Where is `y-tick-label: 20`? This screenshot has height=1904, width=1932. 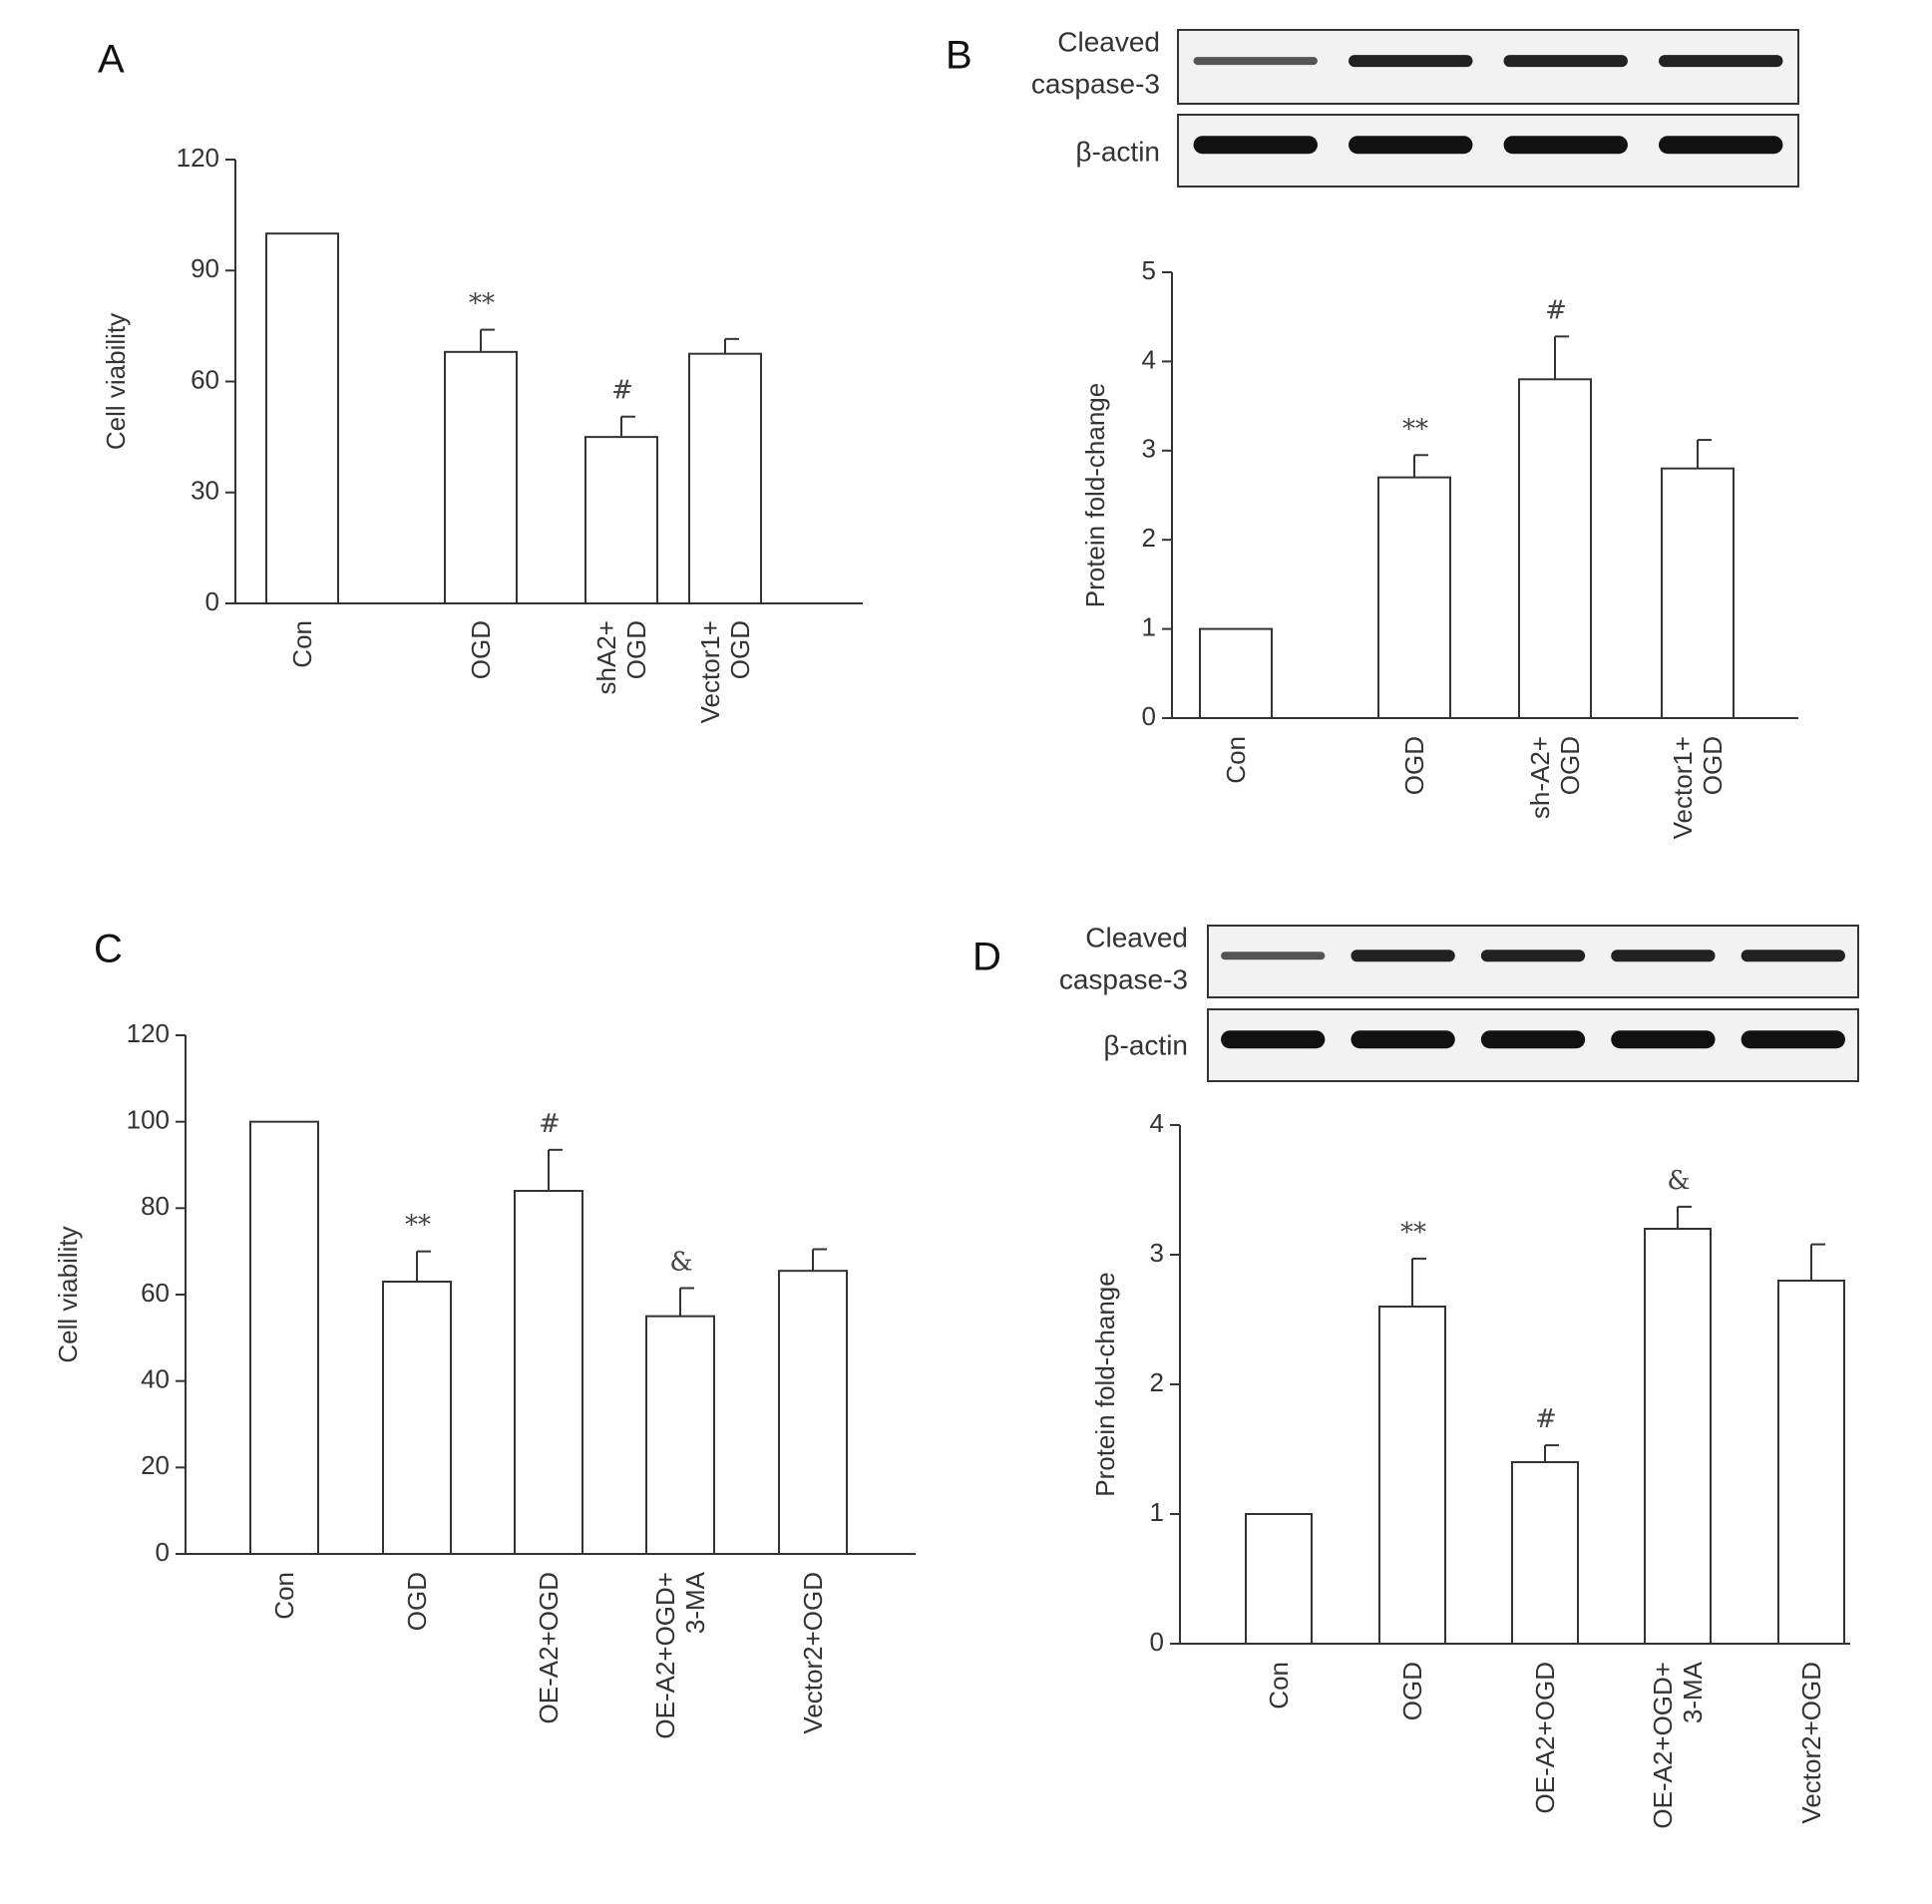 y-tick-label: 20 is located at coordinates (156, 1465).